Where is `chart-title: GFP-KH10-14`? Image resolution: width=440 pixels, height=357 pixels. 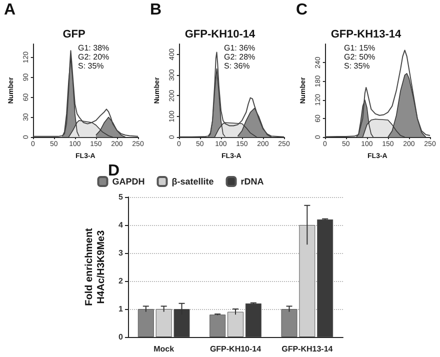
chart-title: GFP-KH10-14 is located at coordinates (220, 34).